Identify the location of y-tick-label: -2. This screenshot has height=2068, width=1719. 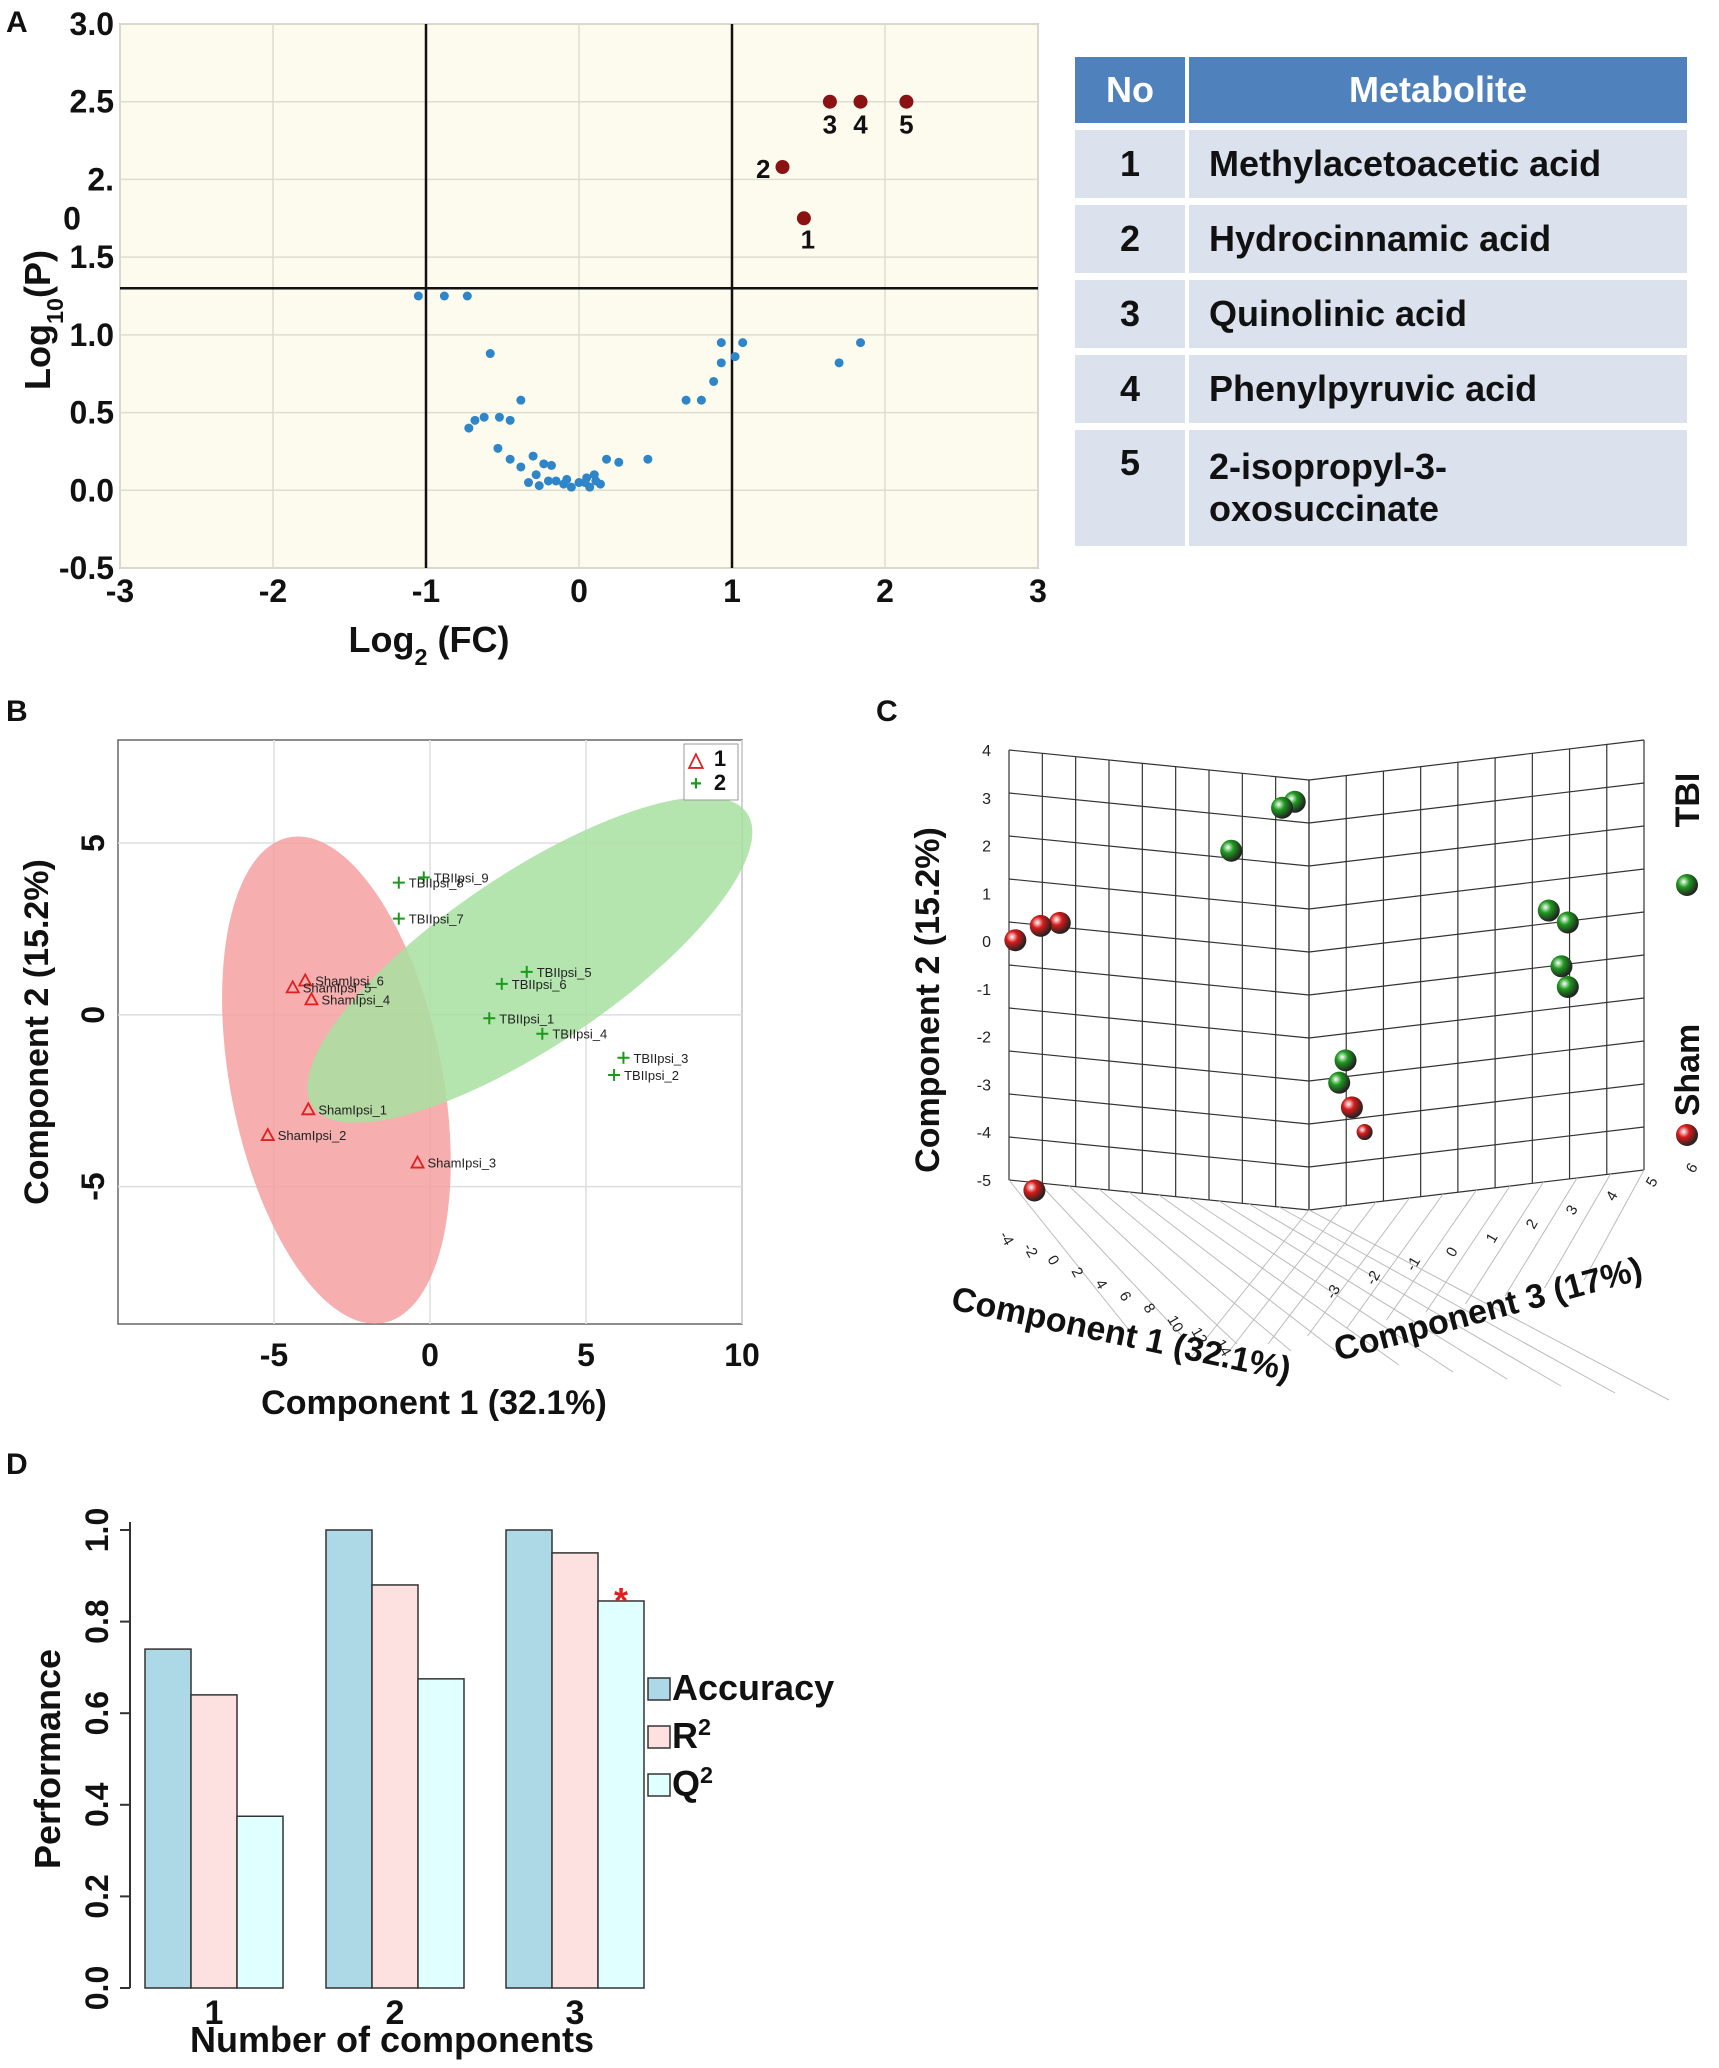
(984, 1038).